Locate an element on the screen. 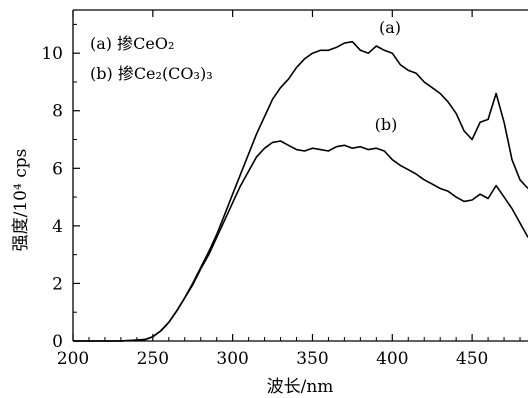 The height and width of the screenshot is (398, 528). x-tick-label: 250 is located at coordinates (153, 359).